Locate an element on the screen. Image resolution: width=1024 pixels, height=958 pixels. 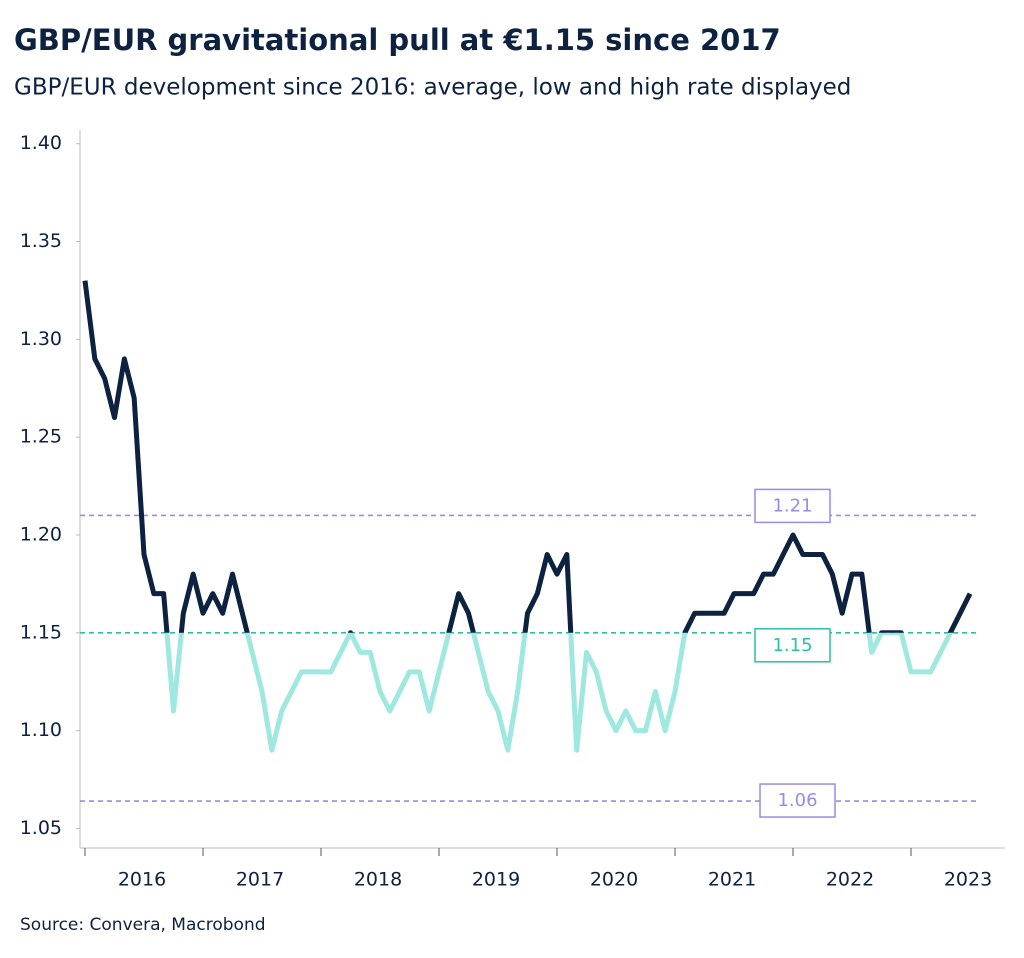
y-tick-label: 1.30 is located at coordinates (41, 339).